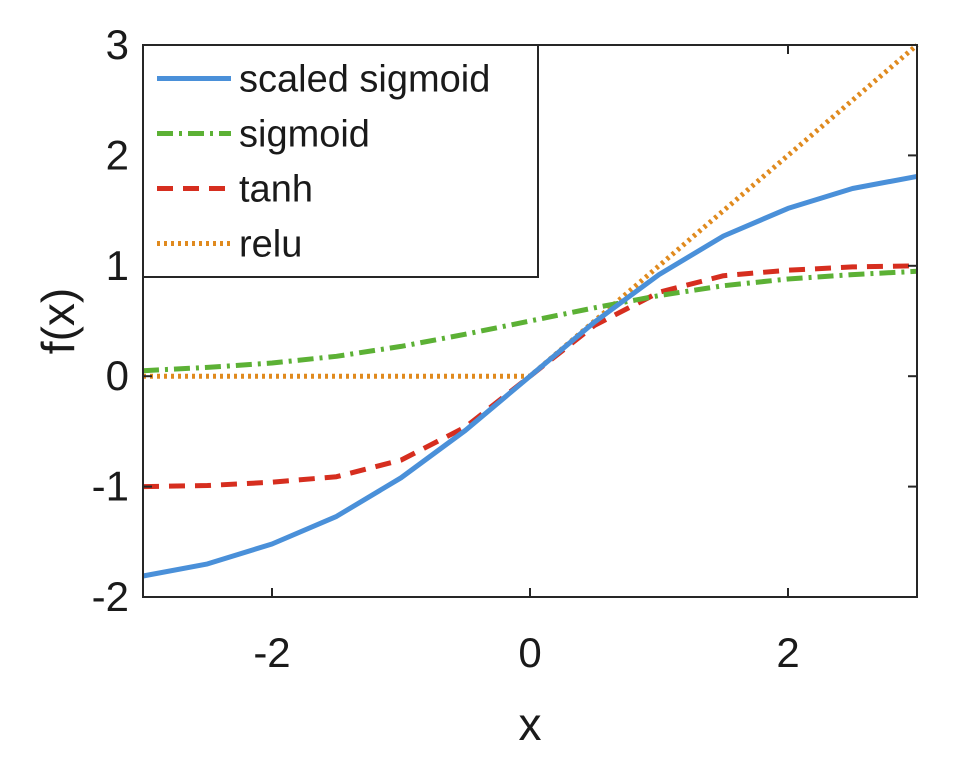 The width and height of the screenshot is (961, 759). What do you see at coordinates (271, 652) in the screenshot?
I see `x-tick-label: -2` at bounding box center [271, 652].